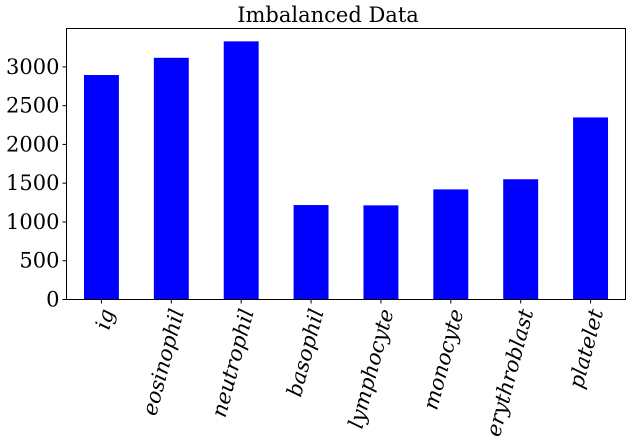 Image resolution: width=630 pixels, height=440 pixels. Describe the element at coordinates (39, 261) in the screenshot. I see `y-tick-label: 500` at that location.